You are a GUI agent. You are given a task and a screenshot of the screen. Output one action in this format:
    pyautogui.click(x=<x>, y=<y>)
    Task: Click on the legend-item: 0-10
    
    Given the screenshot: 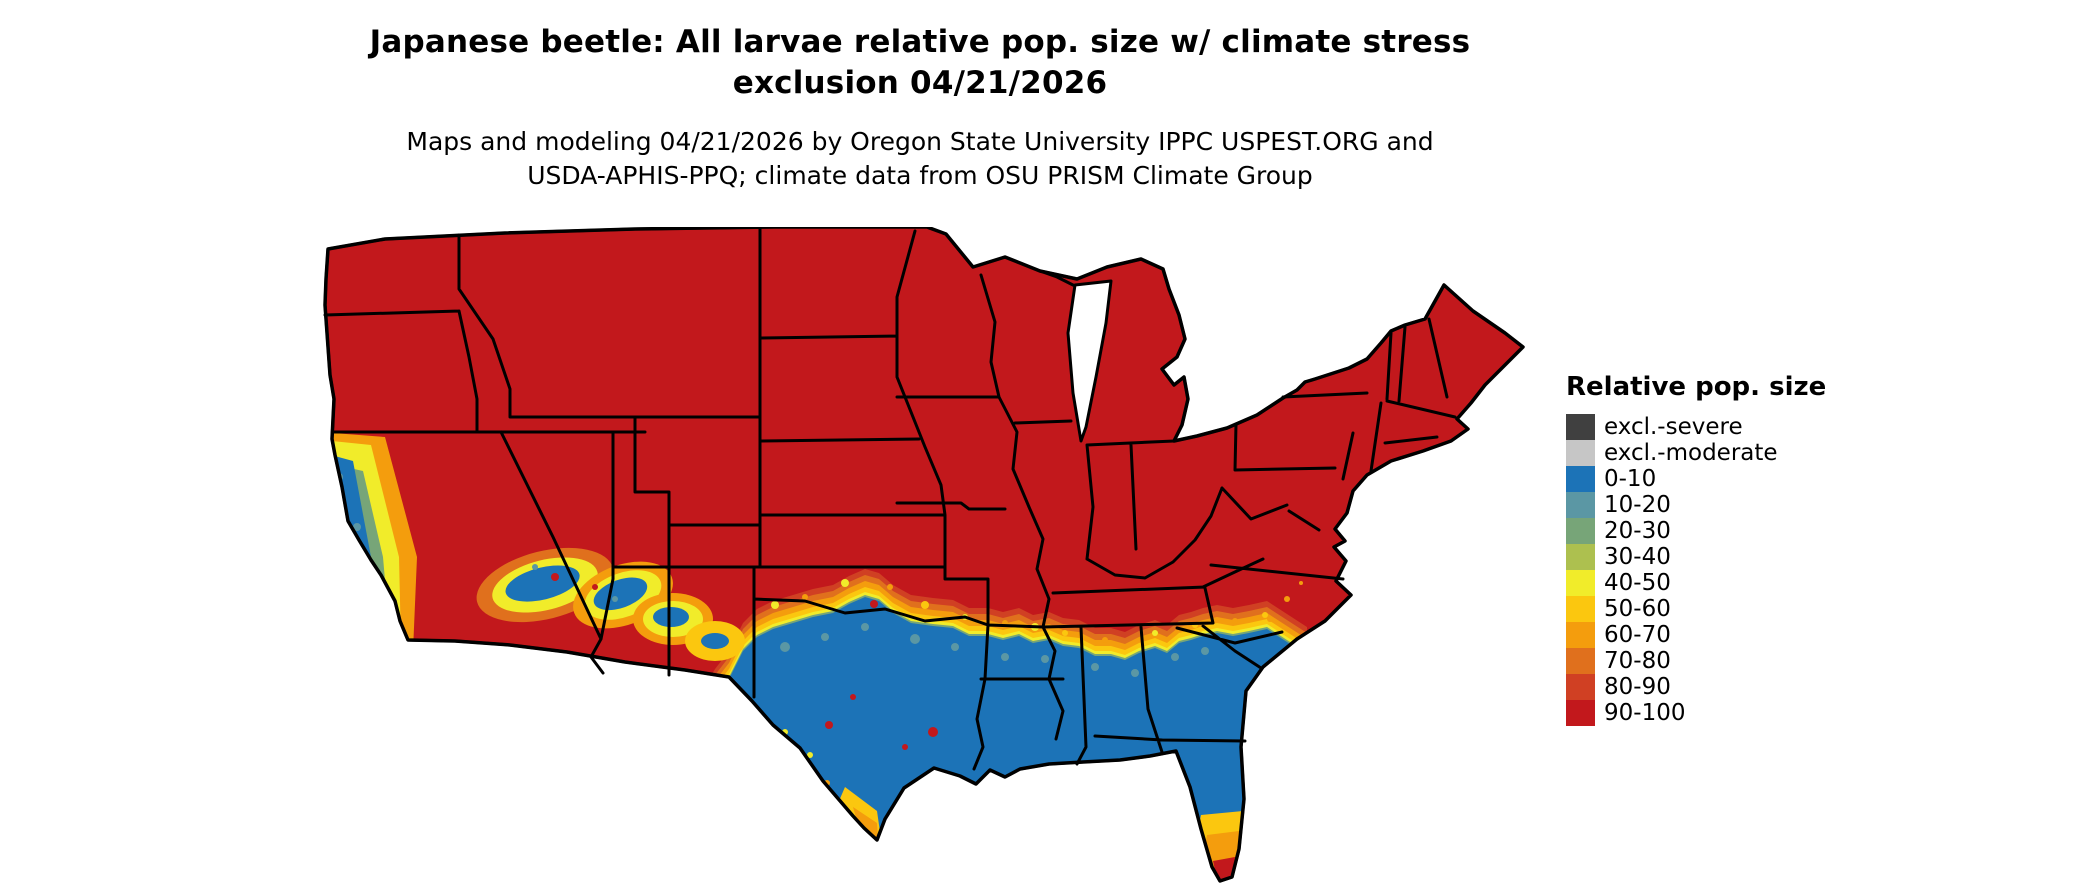 What is the action you would take?
    pyautogui.click(x=1696, y=479)
    